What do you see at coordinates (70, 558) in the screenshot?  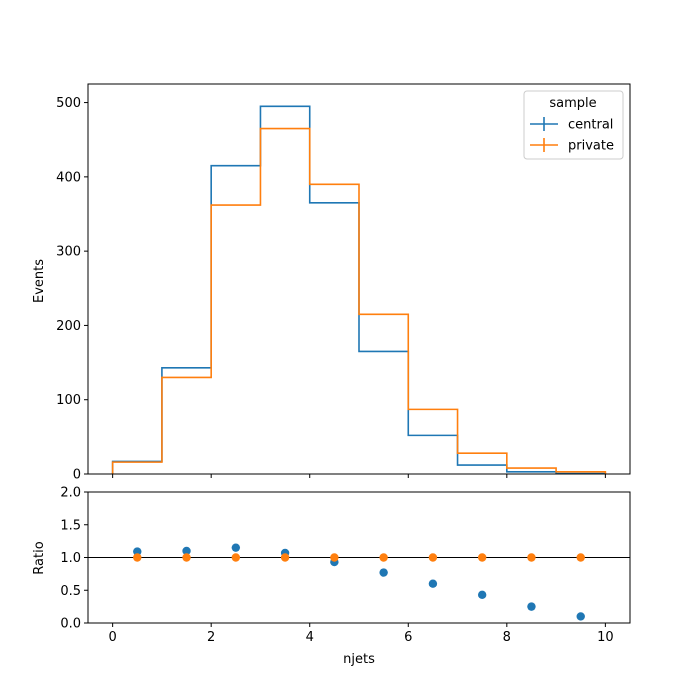 I see `ratio-y-tick-label: 1.0` at bounding box center [70, 558].